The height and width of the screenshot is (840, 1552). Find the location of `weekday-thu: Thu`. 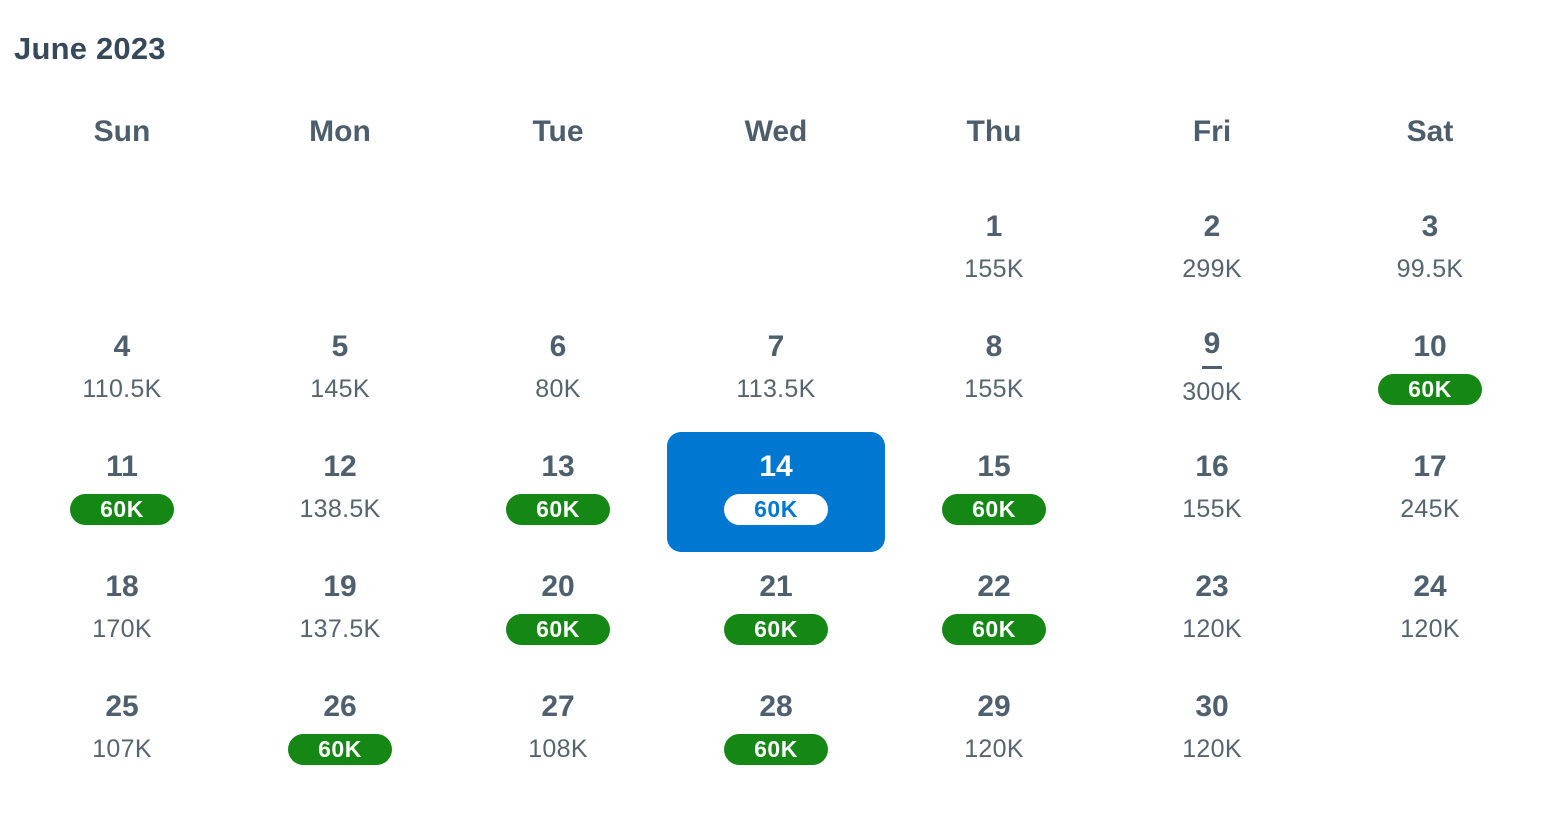

weekday-thu: Thu is located at coordinates (994, 131).